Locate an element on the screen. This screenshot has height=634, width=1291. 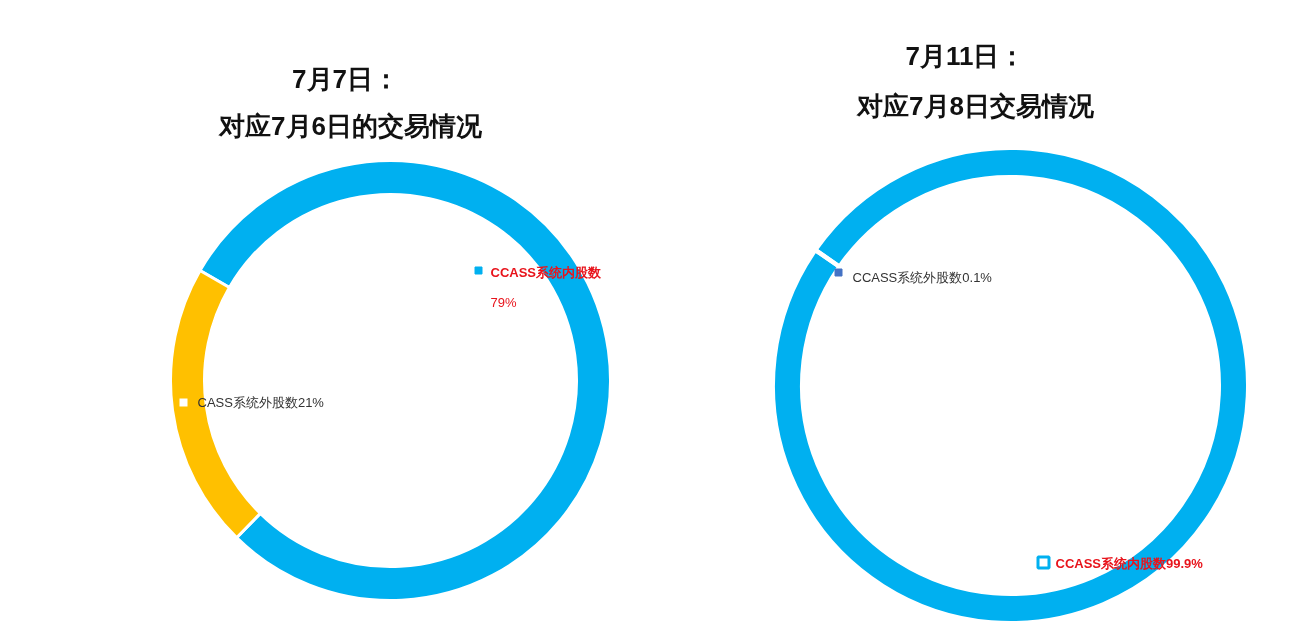
chart-subtitle: 对应7月6日的交易情况 is located at coordinates (350, 125).